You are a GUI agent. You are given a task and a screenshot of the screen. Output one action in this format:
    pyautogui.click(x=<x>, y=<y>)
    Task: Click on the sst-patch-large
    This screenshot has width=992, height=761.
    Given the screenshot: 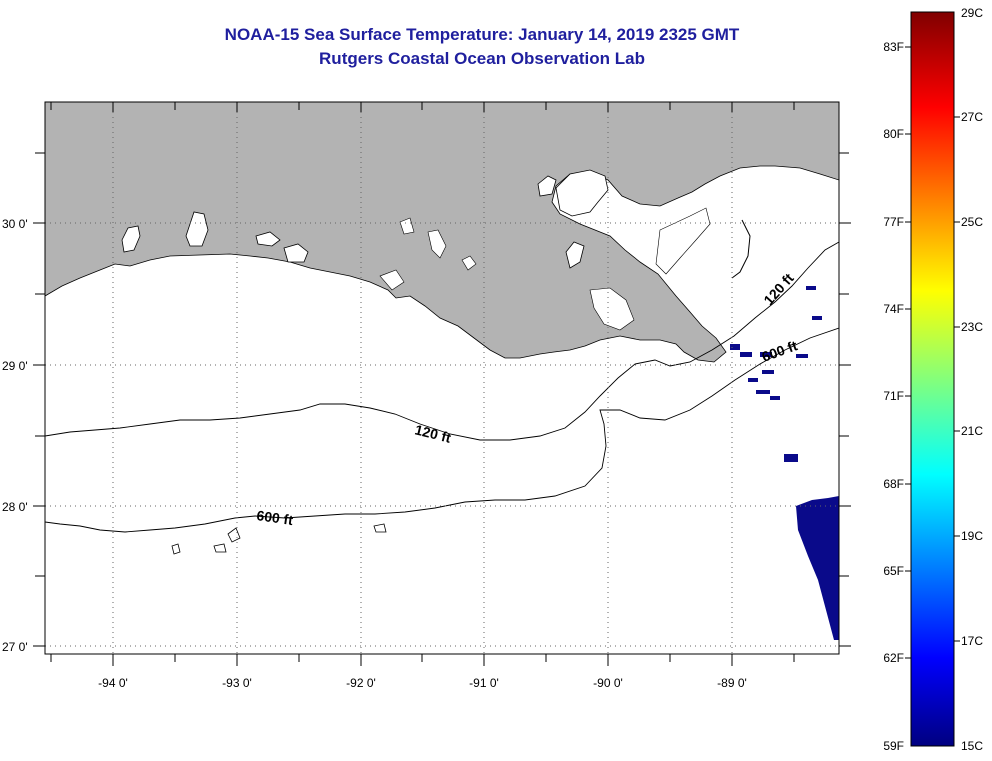 What is the action you would take?
    pyautogui.click(x=817, y=568)
    